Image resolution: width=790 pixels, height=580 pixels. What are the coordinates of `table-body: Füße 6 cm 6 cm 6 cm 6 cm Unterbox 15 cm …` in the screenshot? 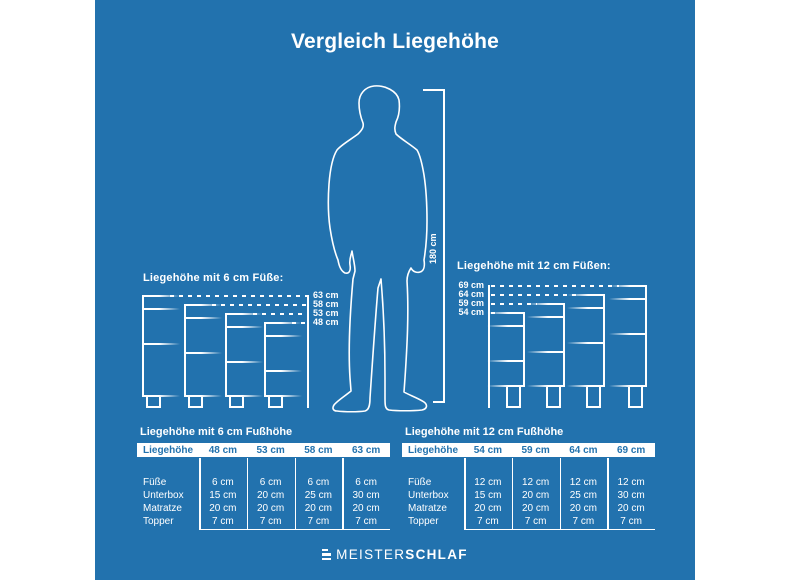 It's located at (263, 493).